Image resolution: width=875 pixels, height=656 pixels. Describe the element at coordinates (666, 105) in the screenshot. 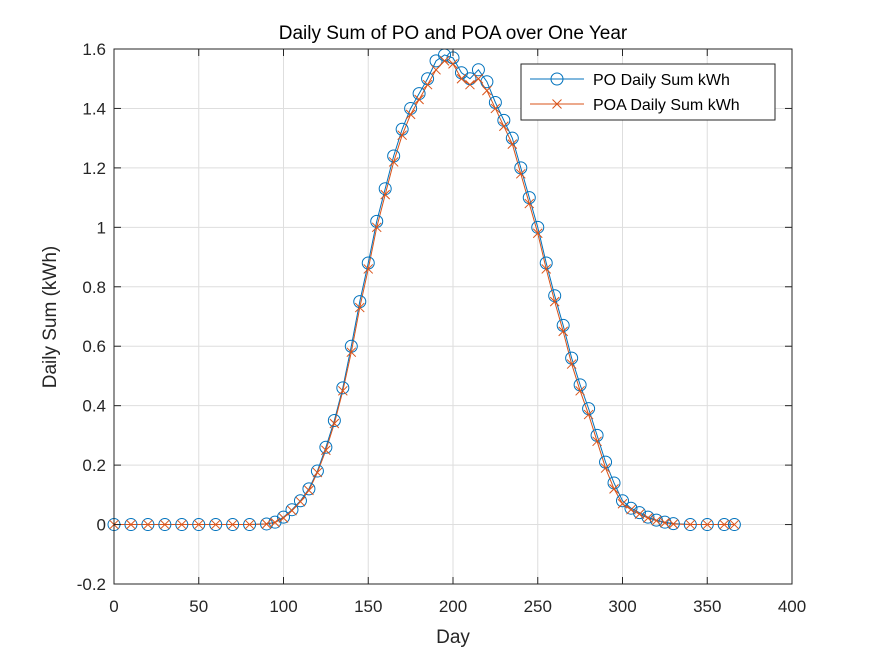

I see `legend-poa-label: POA Daily Sum kWh` at that location.